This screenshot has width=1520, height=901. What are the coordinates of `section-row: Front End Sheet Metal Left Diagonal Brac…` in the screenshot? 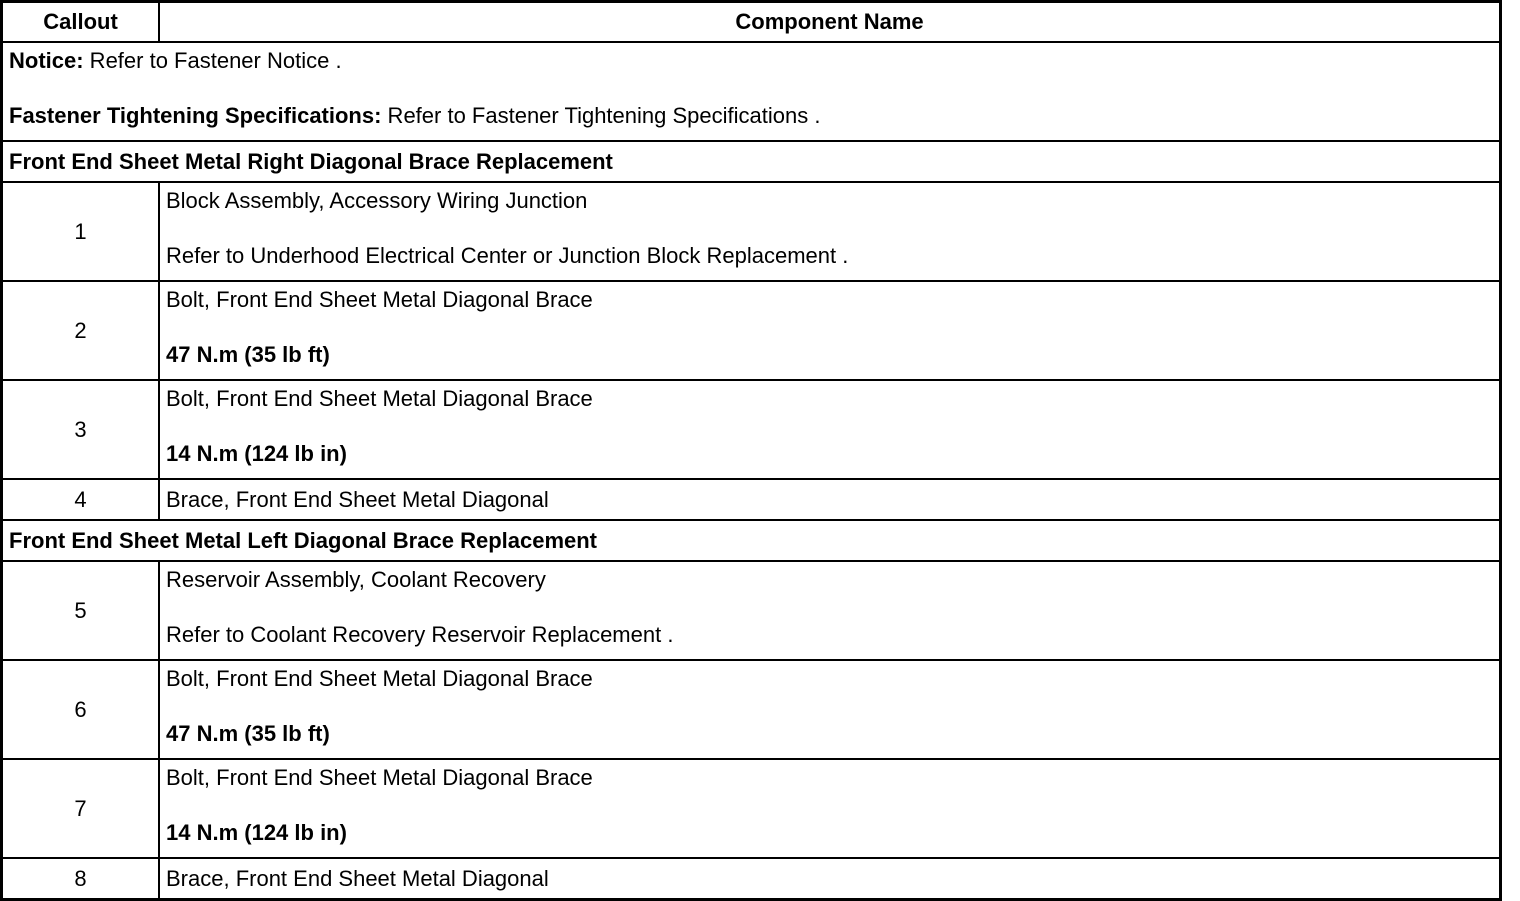 It's located at (751, 540).